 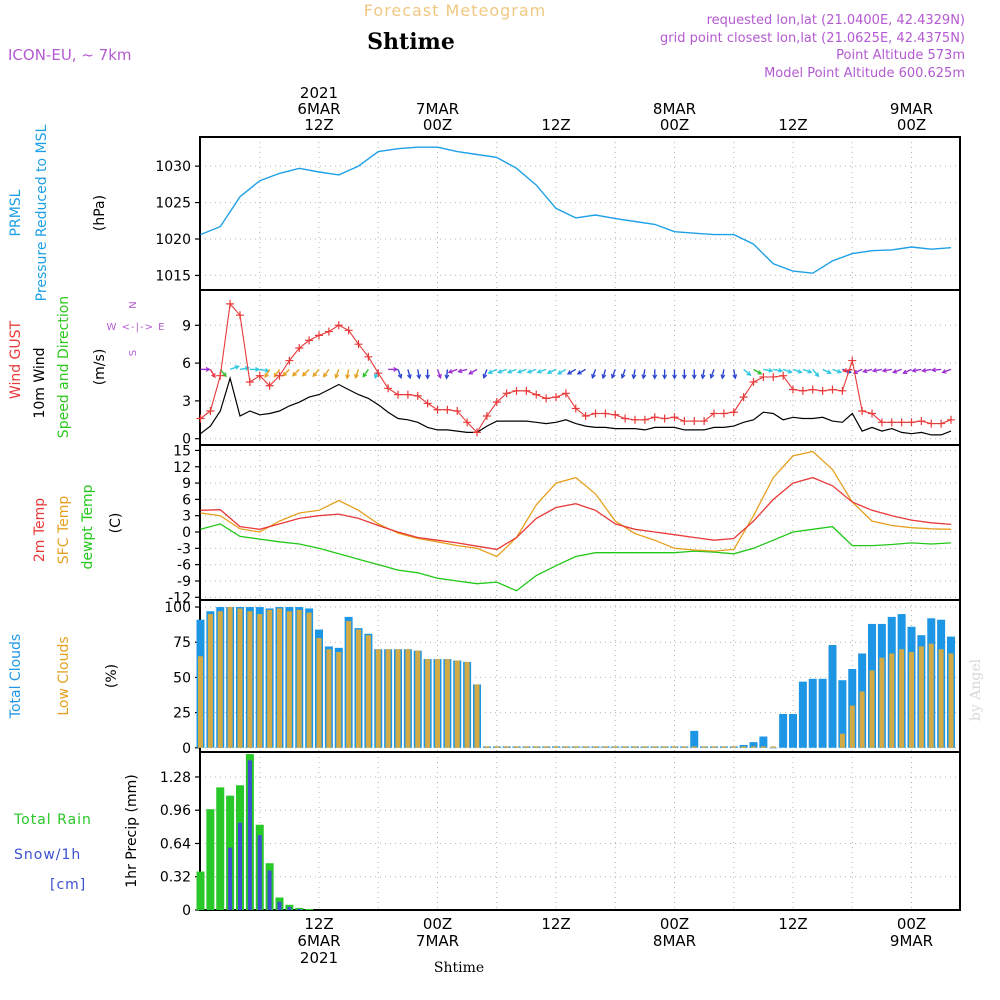 What do you see at coordinates (40, 382) in the screenshot?
I see `wind-10m-label: 10m Wind` at bounding box center [40, 382].